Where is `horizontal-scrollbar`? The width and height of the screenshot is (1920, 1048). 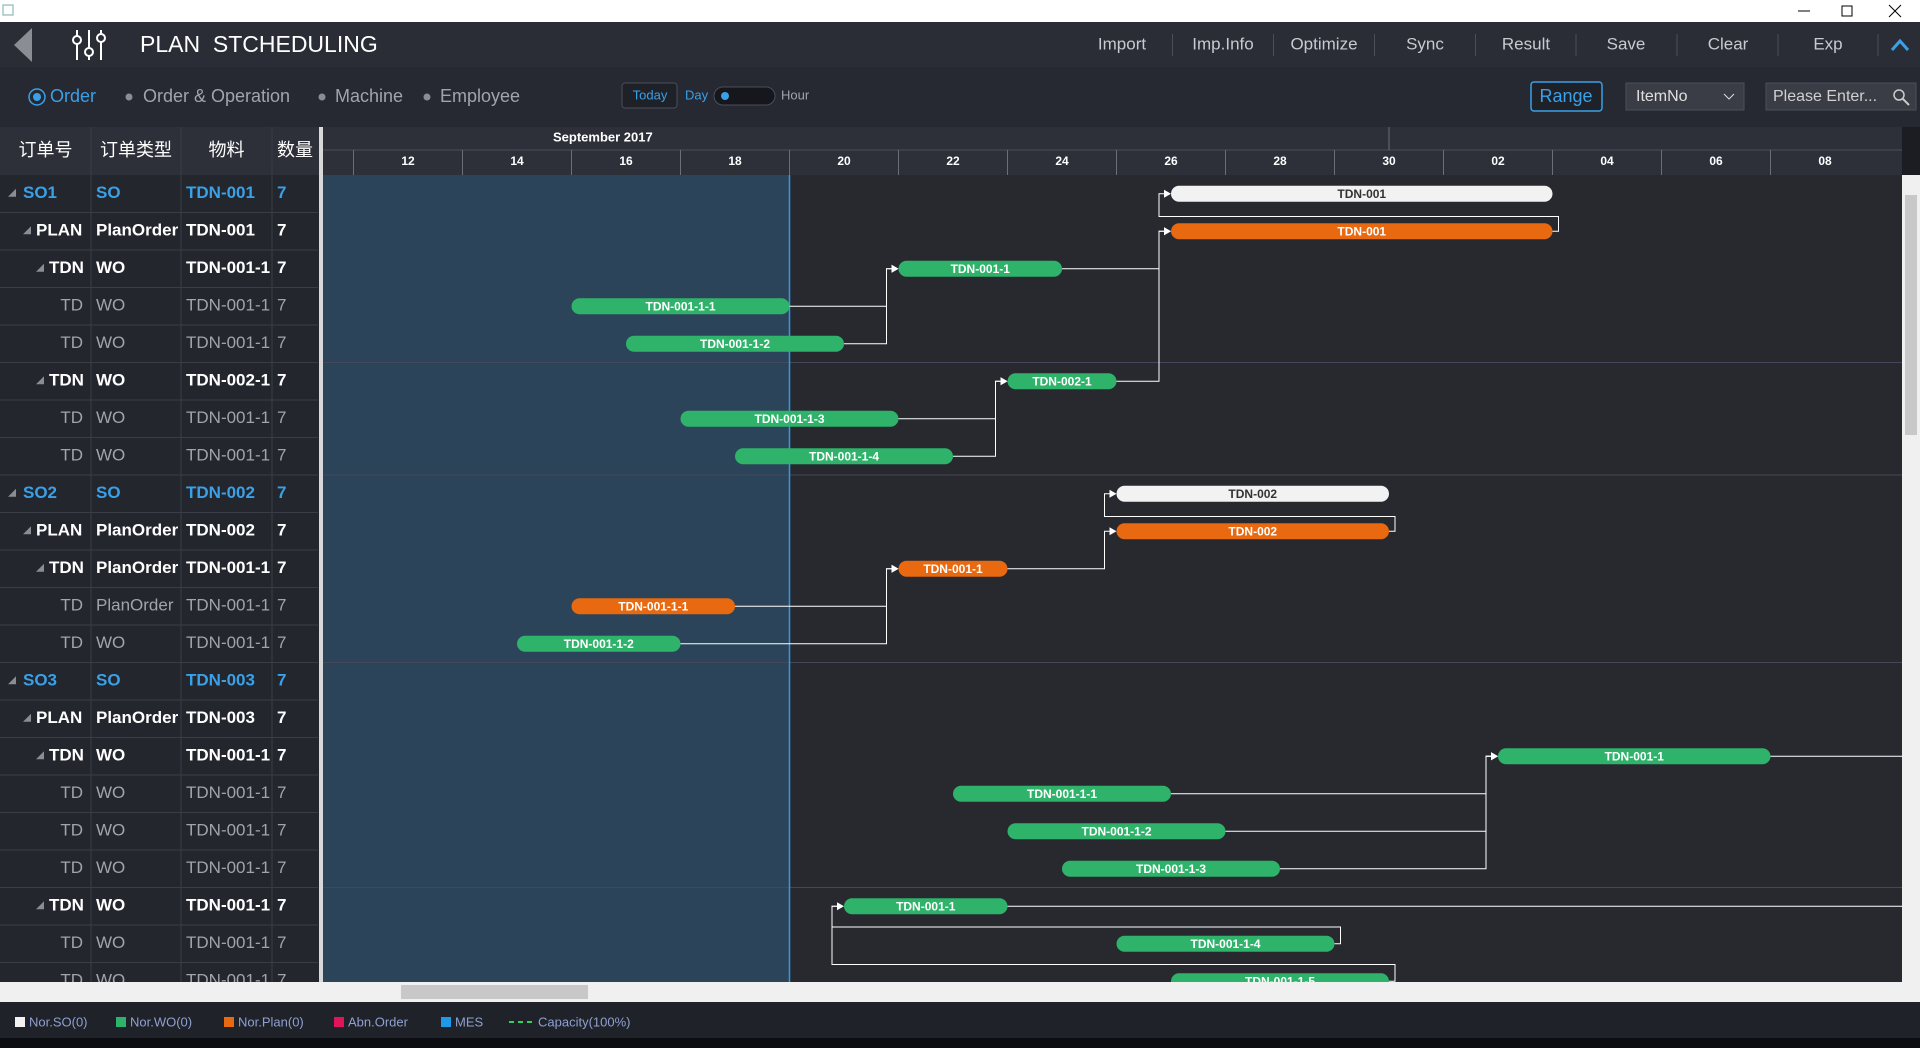 horizontal-scrollbar is located at coordinates (960, 992).